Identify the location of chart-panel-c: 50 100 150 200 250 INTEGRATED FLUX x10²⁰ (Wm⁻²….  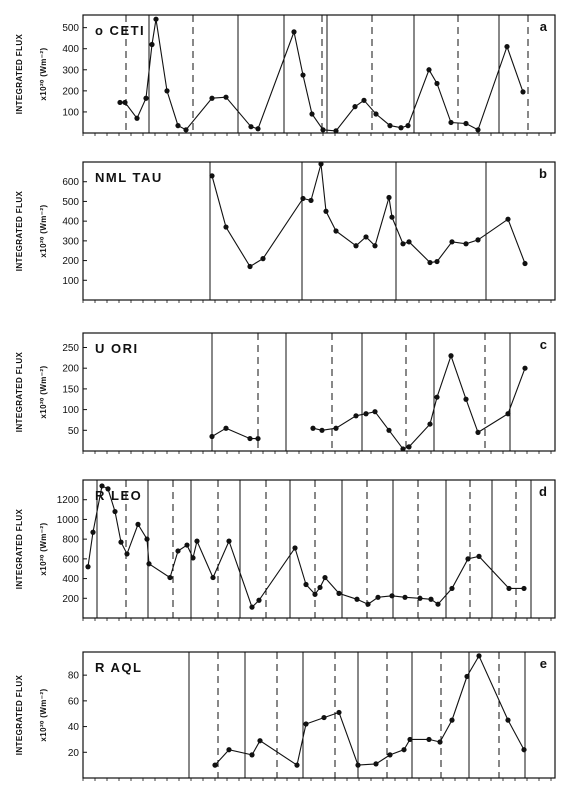
(285, 393).